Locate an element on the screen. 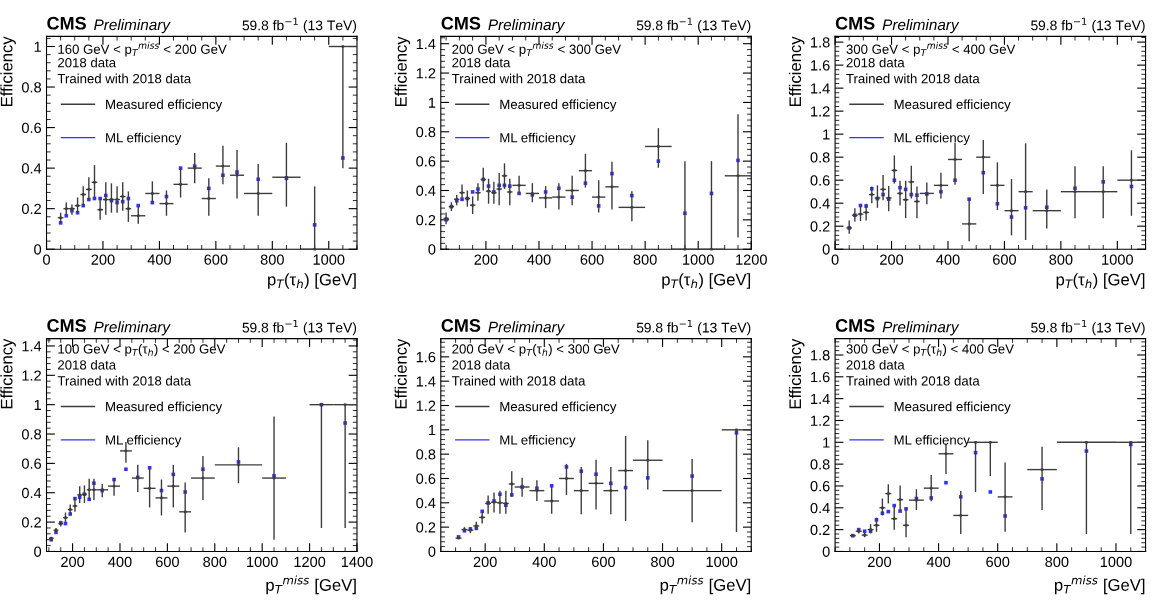 Image resolution: width=1163 pixels, height=606 pixels. x-tick-label: 1400 is located at coordinates (357, 562).